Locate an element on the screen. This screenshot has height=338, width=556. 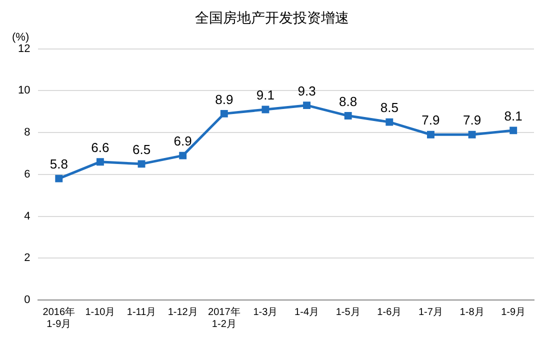
x-tick-label: 1-11月 is located at coordinates (141, 312).